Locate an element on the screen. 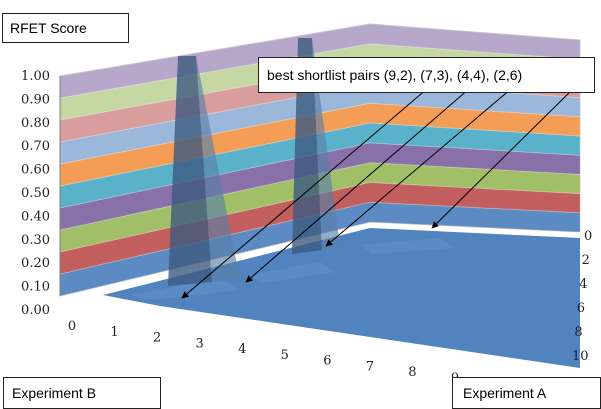 The width and height of the screenshot is (601, 409). z-tick-9: 0.90 is located at coordinates (35, 99).